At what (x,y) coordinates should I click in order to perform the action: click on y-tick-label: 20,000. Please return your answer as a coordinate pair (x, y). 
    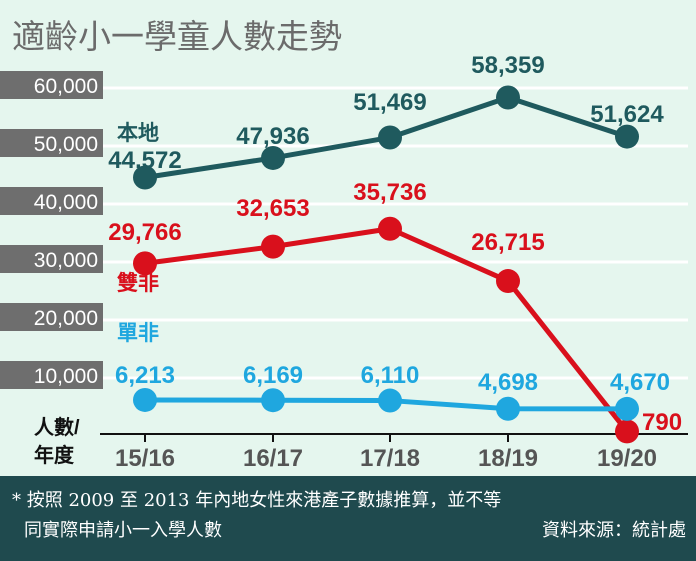
    Looking at the image, I should click on (66, 318).